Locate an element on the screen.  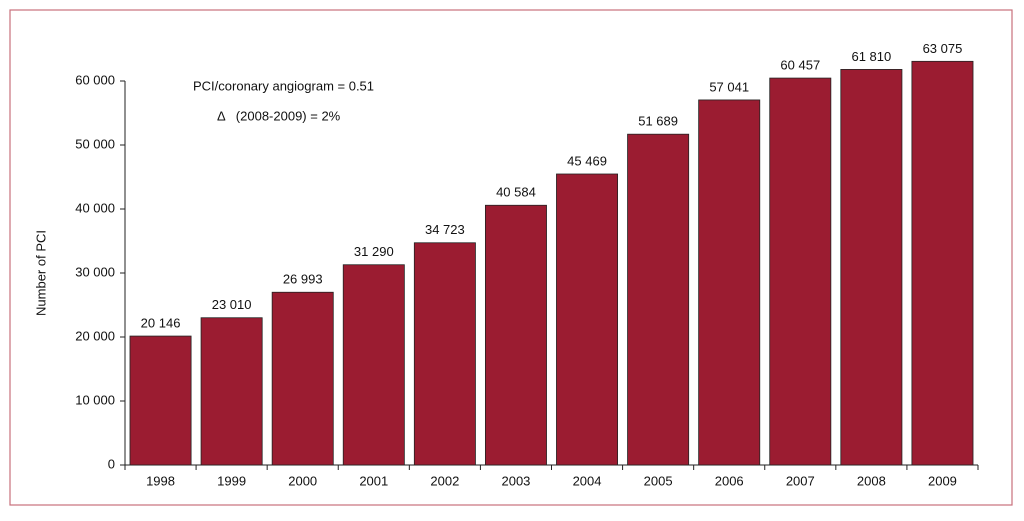
x-tick-label: 2002 is located at coordinates (444, 480).